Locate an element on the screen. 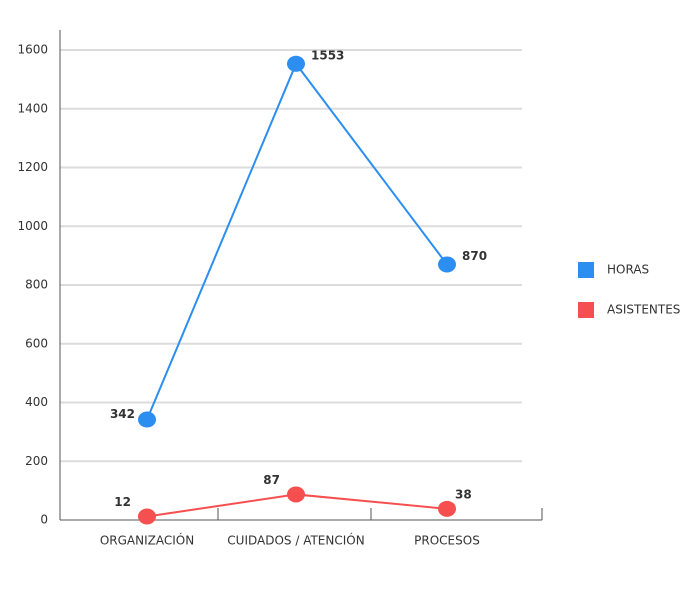 This screenshot has width=700, height=600. data-label: 870 is located at coordinates (474, 256).